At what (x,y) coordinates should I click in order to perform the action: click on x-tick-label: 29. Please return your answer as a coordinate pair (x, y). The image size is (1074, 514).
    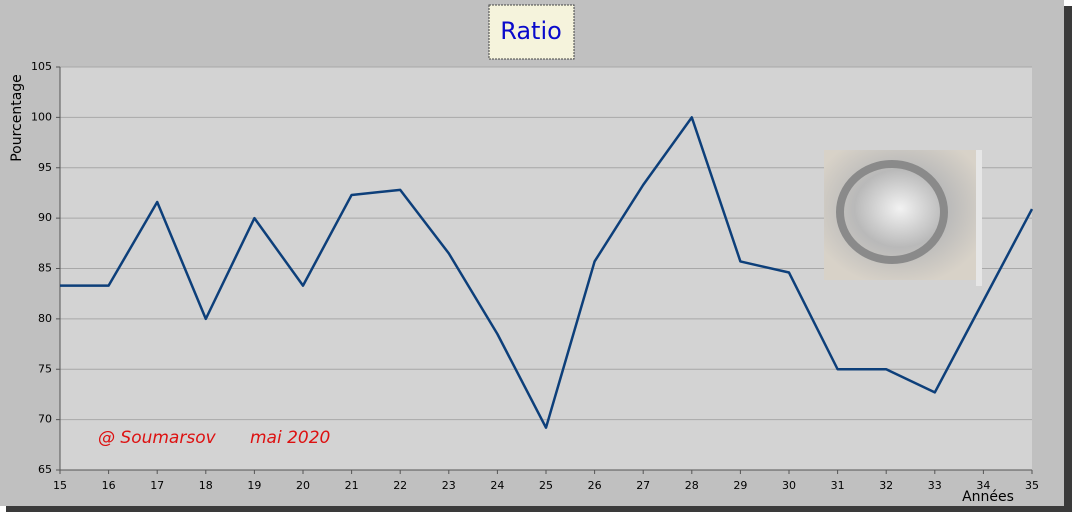
    Looking at the image, I should click on (740, 485).